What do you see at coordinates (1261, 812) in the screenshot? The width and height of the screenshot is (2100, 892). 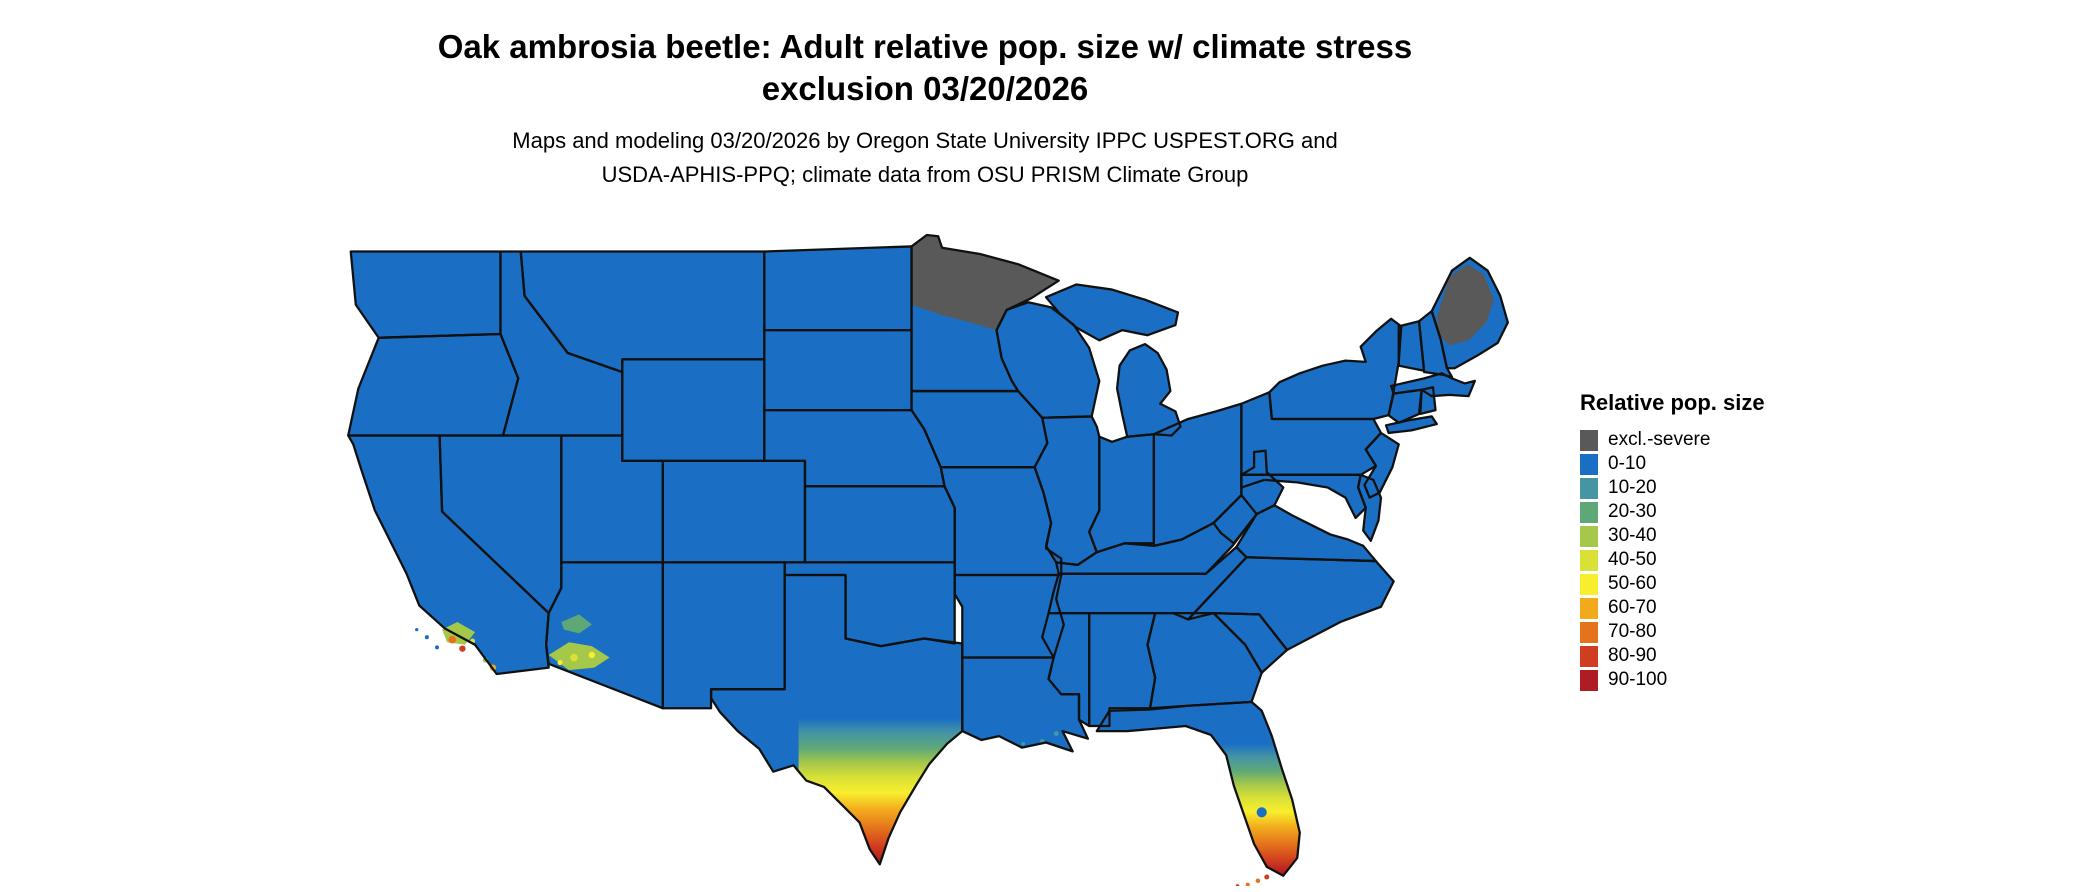 I see `lake-okeechobee` at bounding box center [1261, 812].